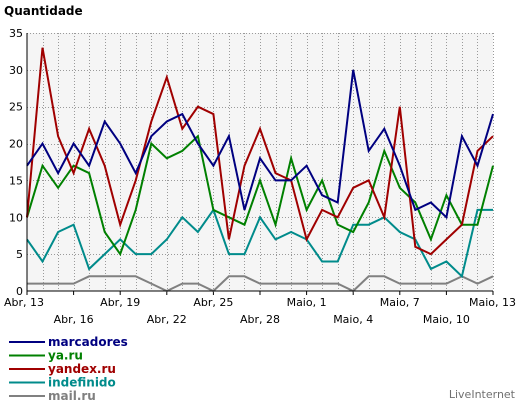 This screenshot has height=405, width=520. What do you see at coordinates (353, 319) in the screenshot?
I see `x-tick-label: Maio, 4` at bounding box center [353, 319].